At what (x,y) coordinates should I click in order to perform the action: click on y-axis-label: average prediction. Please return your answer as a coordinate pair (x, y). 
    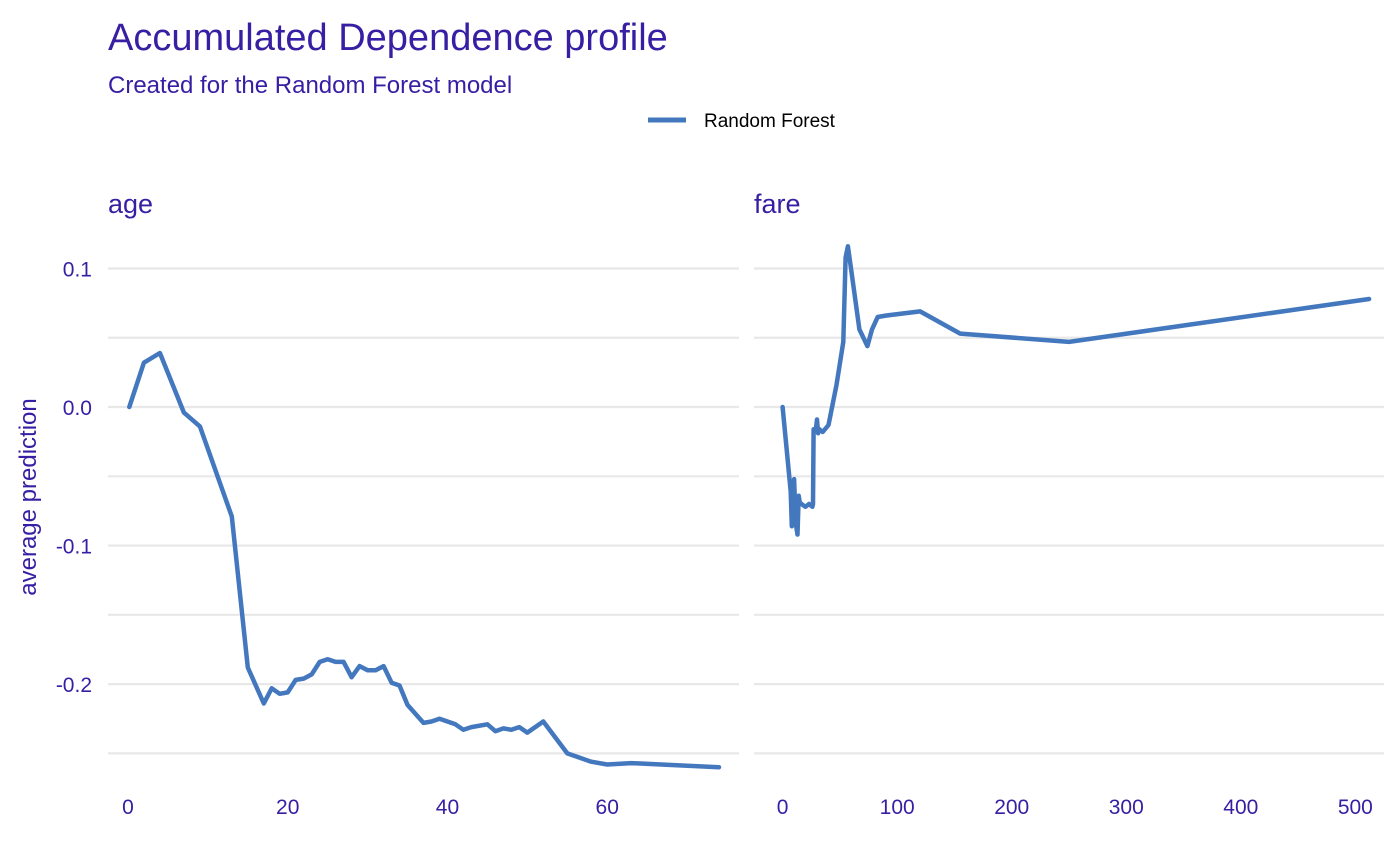
    Looking at the image, I should click on (28, 496).